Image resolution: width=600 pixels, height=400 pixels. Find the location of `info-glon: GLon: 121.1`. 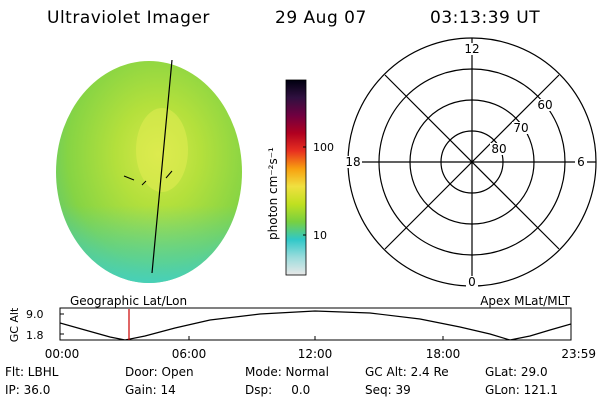

info-glon: GLon: 121.1 is located at coordinates (521, 390).